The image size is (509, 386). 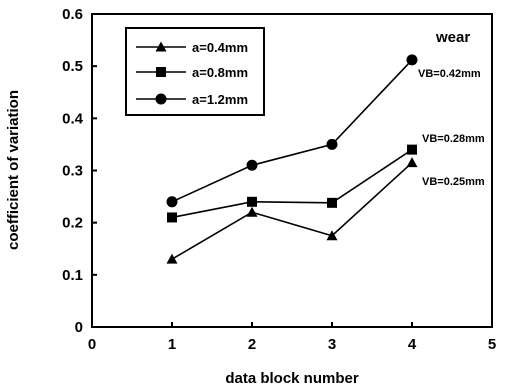 I want to click on legend-items: a=0.4mm a=0.8mm a=1.2mm, so click(x=192, y=73).